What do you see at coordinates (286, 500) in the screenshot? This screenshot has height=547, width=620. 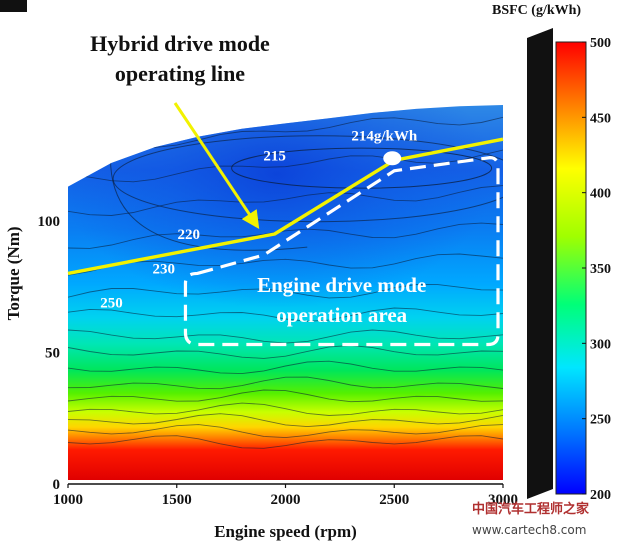 I see `x-tick-label: 2000` at bounding box center [286, 500].